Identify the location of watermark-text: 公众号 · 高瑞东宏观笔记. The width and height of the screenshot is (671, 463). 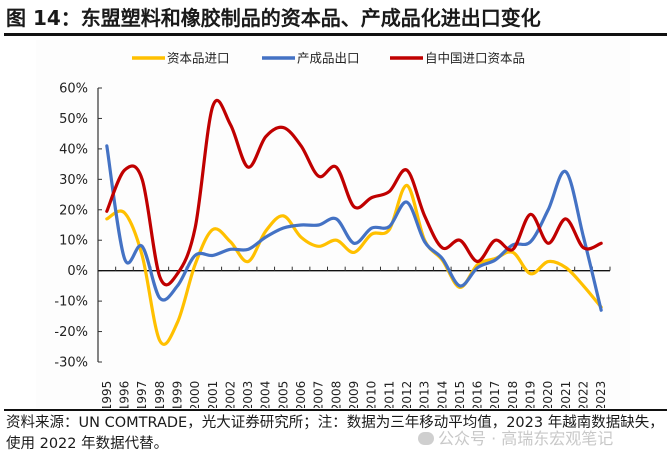
(526, 438).